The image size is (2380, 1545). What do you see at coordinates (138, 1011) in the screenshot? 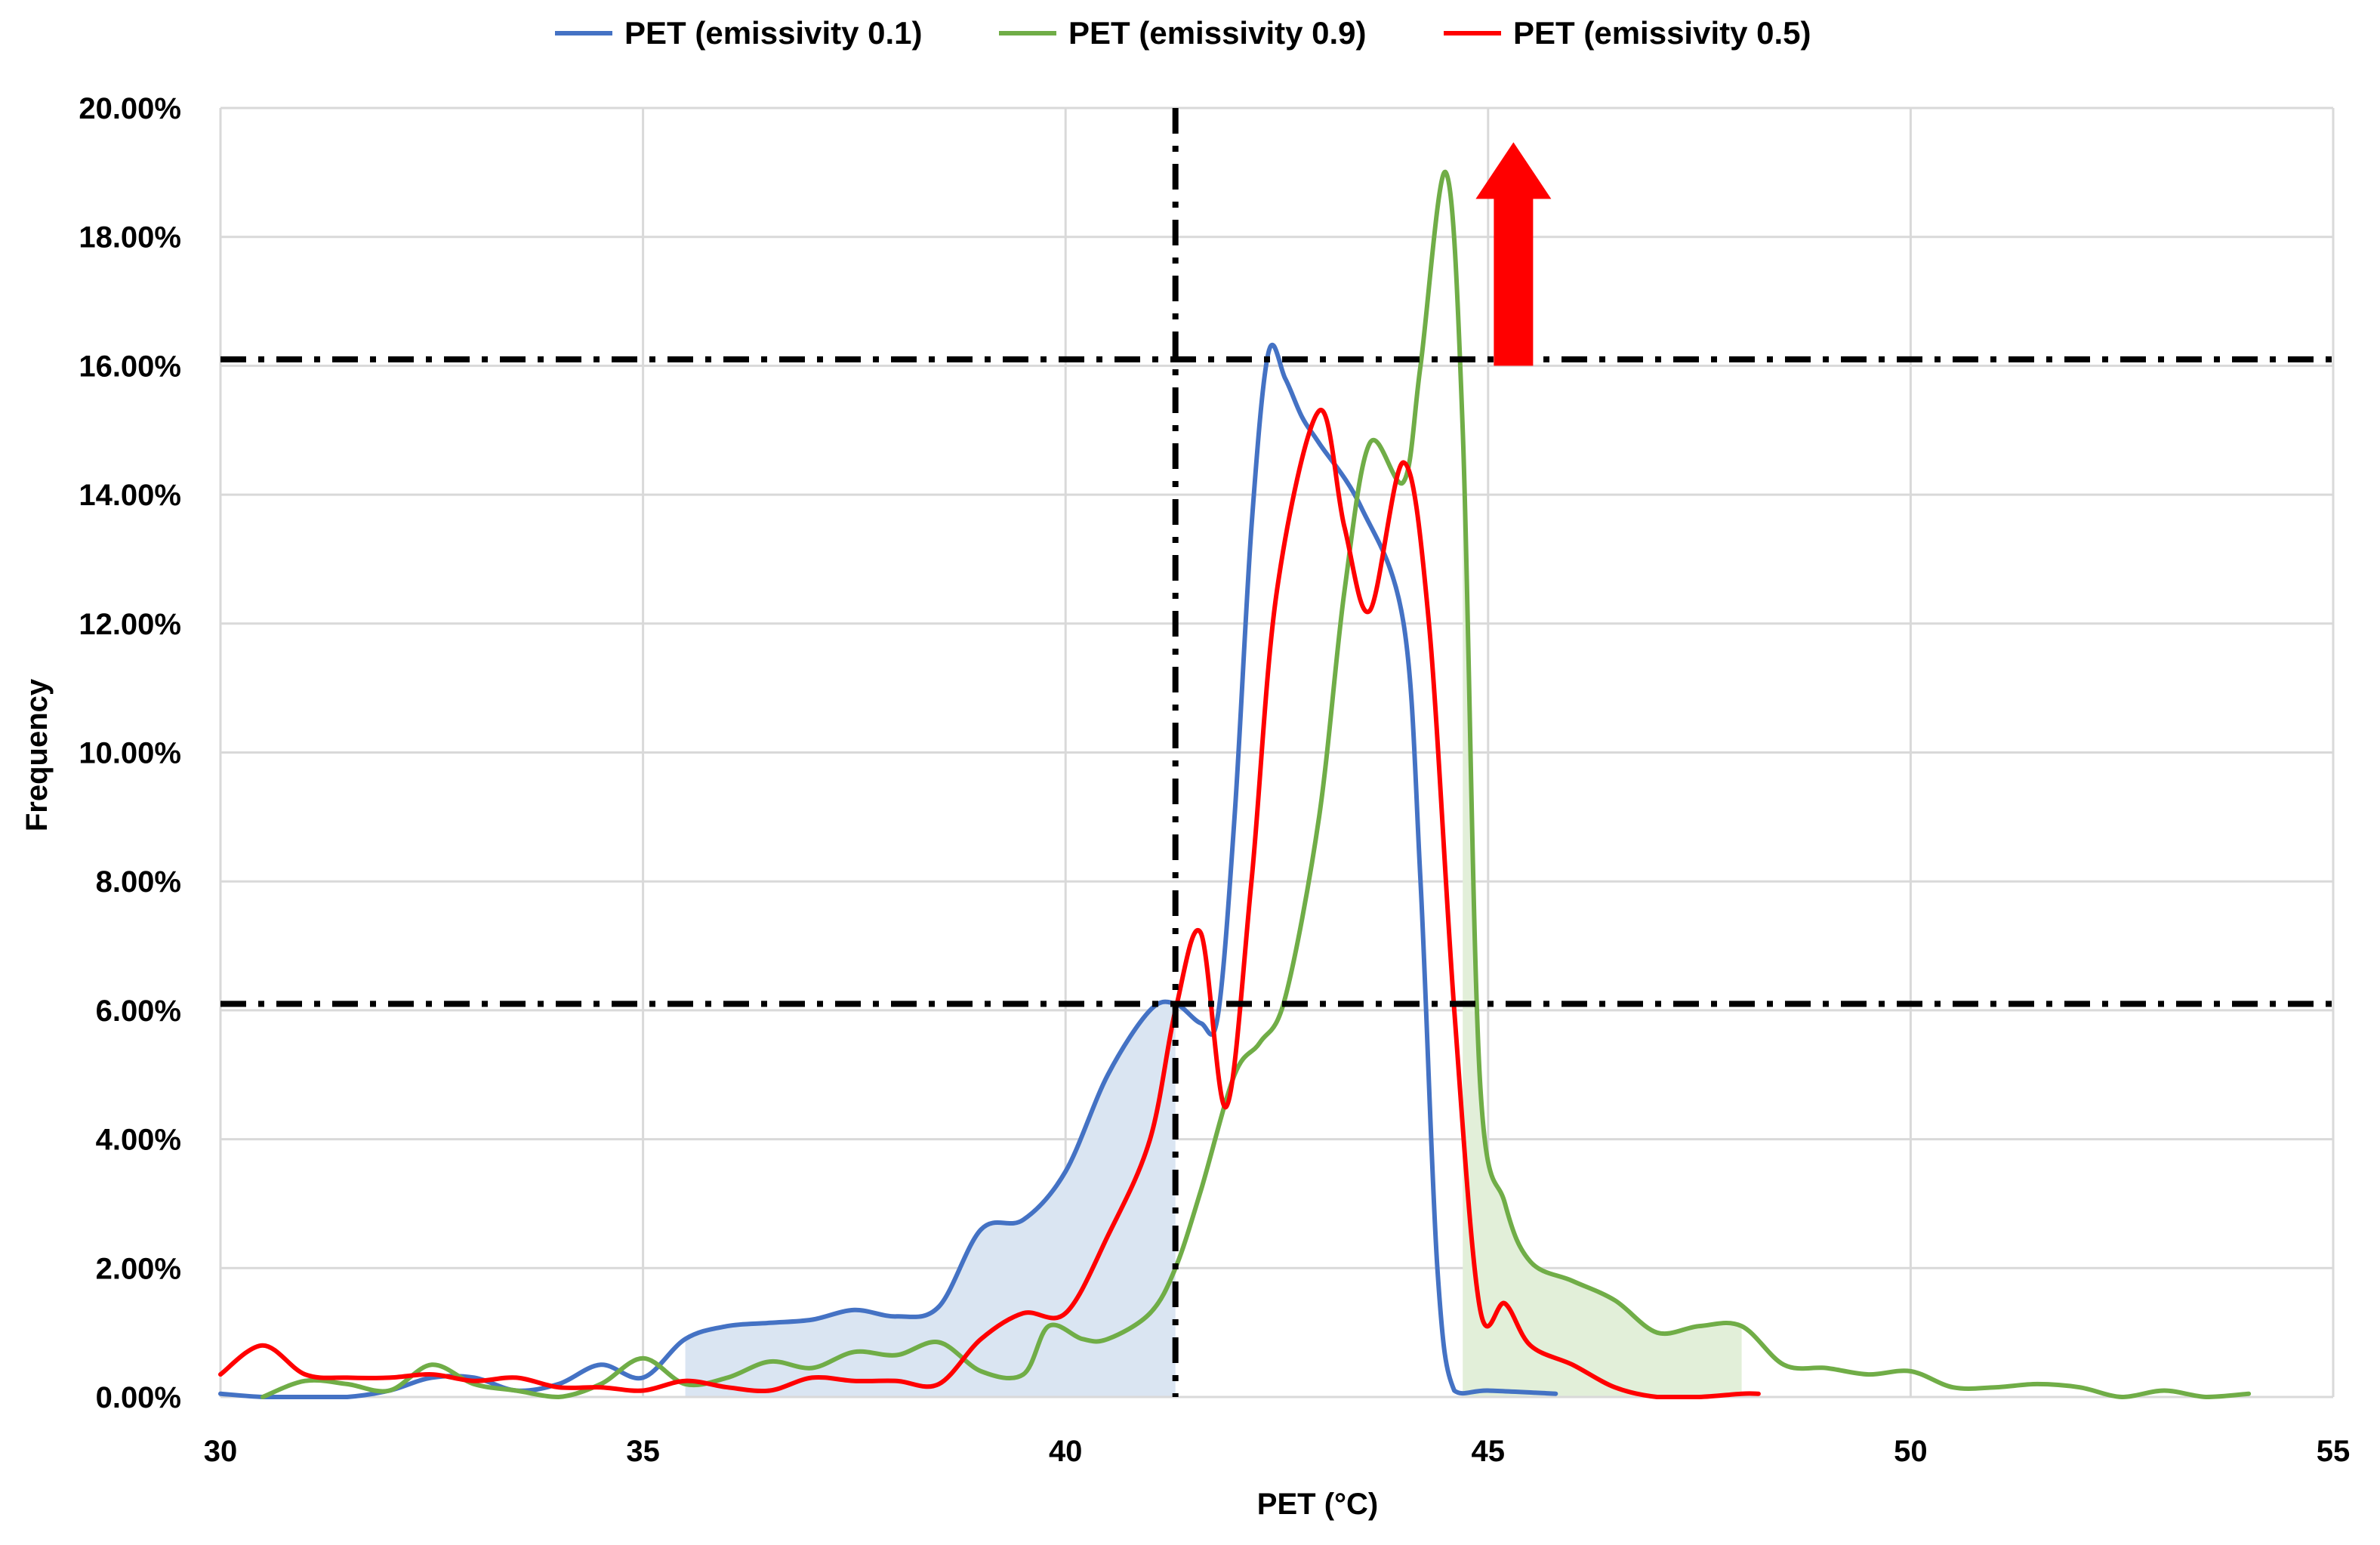
I see `y-tick-label: 6.00%` at bounding box center [138, 1011].